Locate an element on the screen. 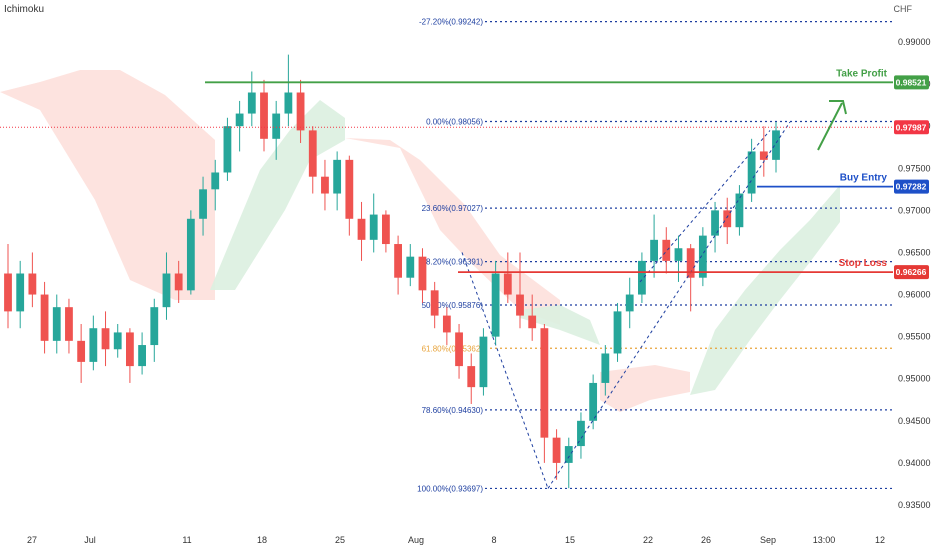 The image size is (932, 550). x-tick-label: 8 is located at coordinates (493, 540).